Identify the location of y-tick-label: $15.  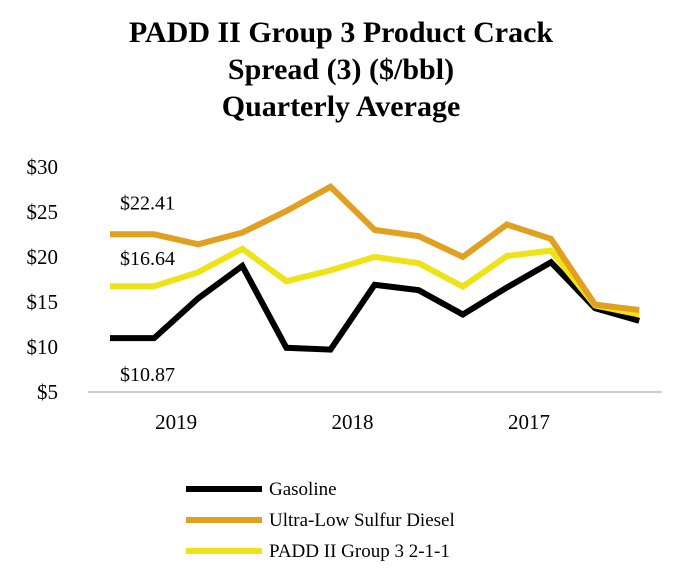
(43, 302).